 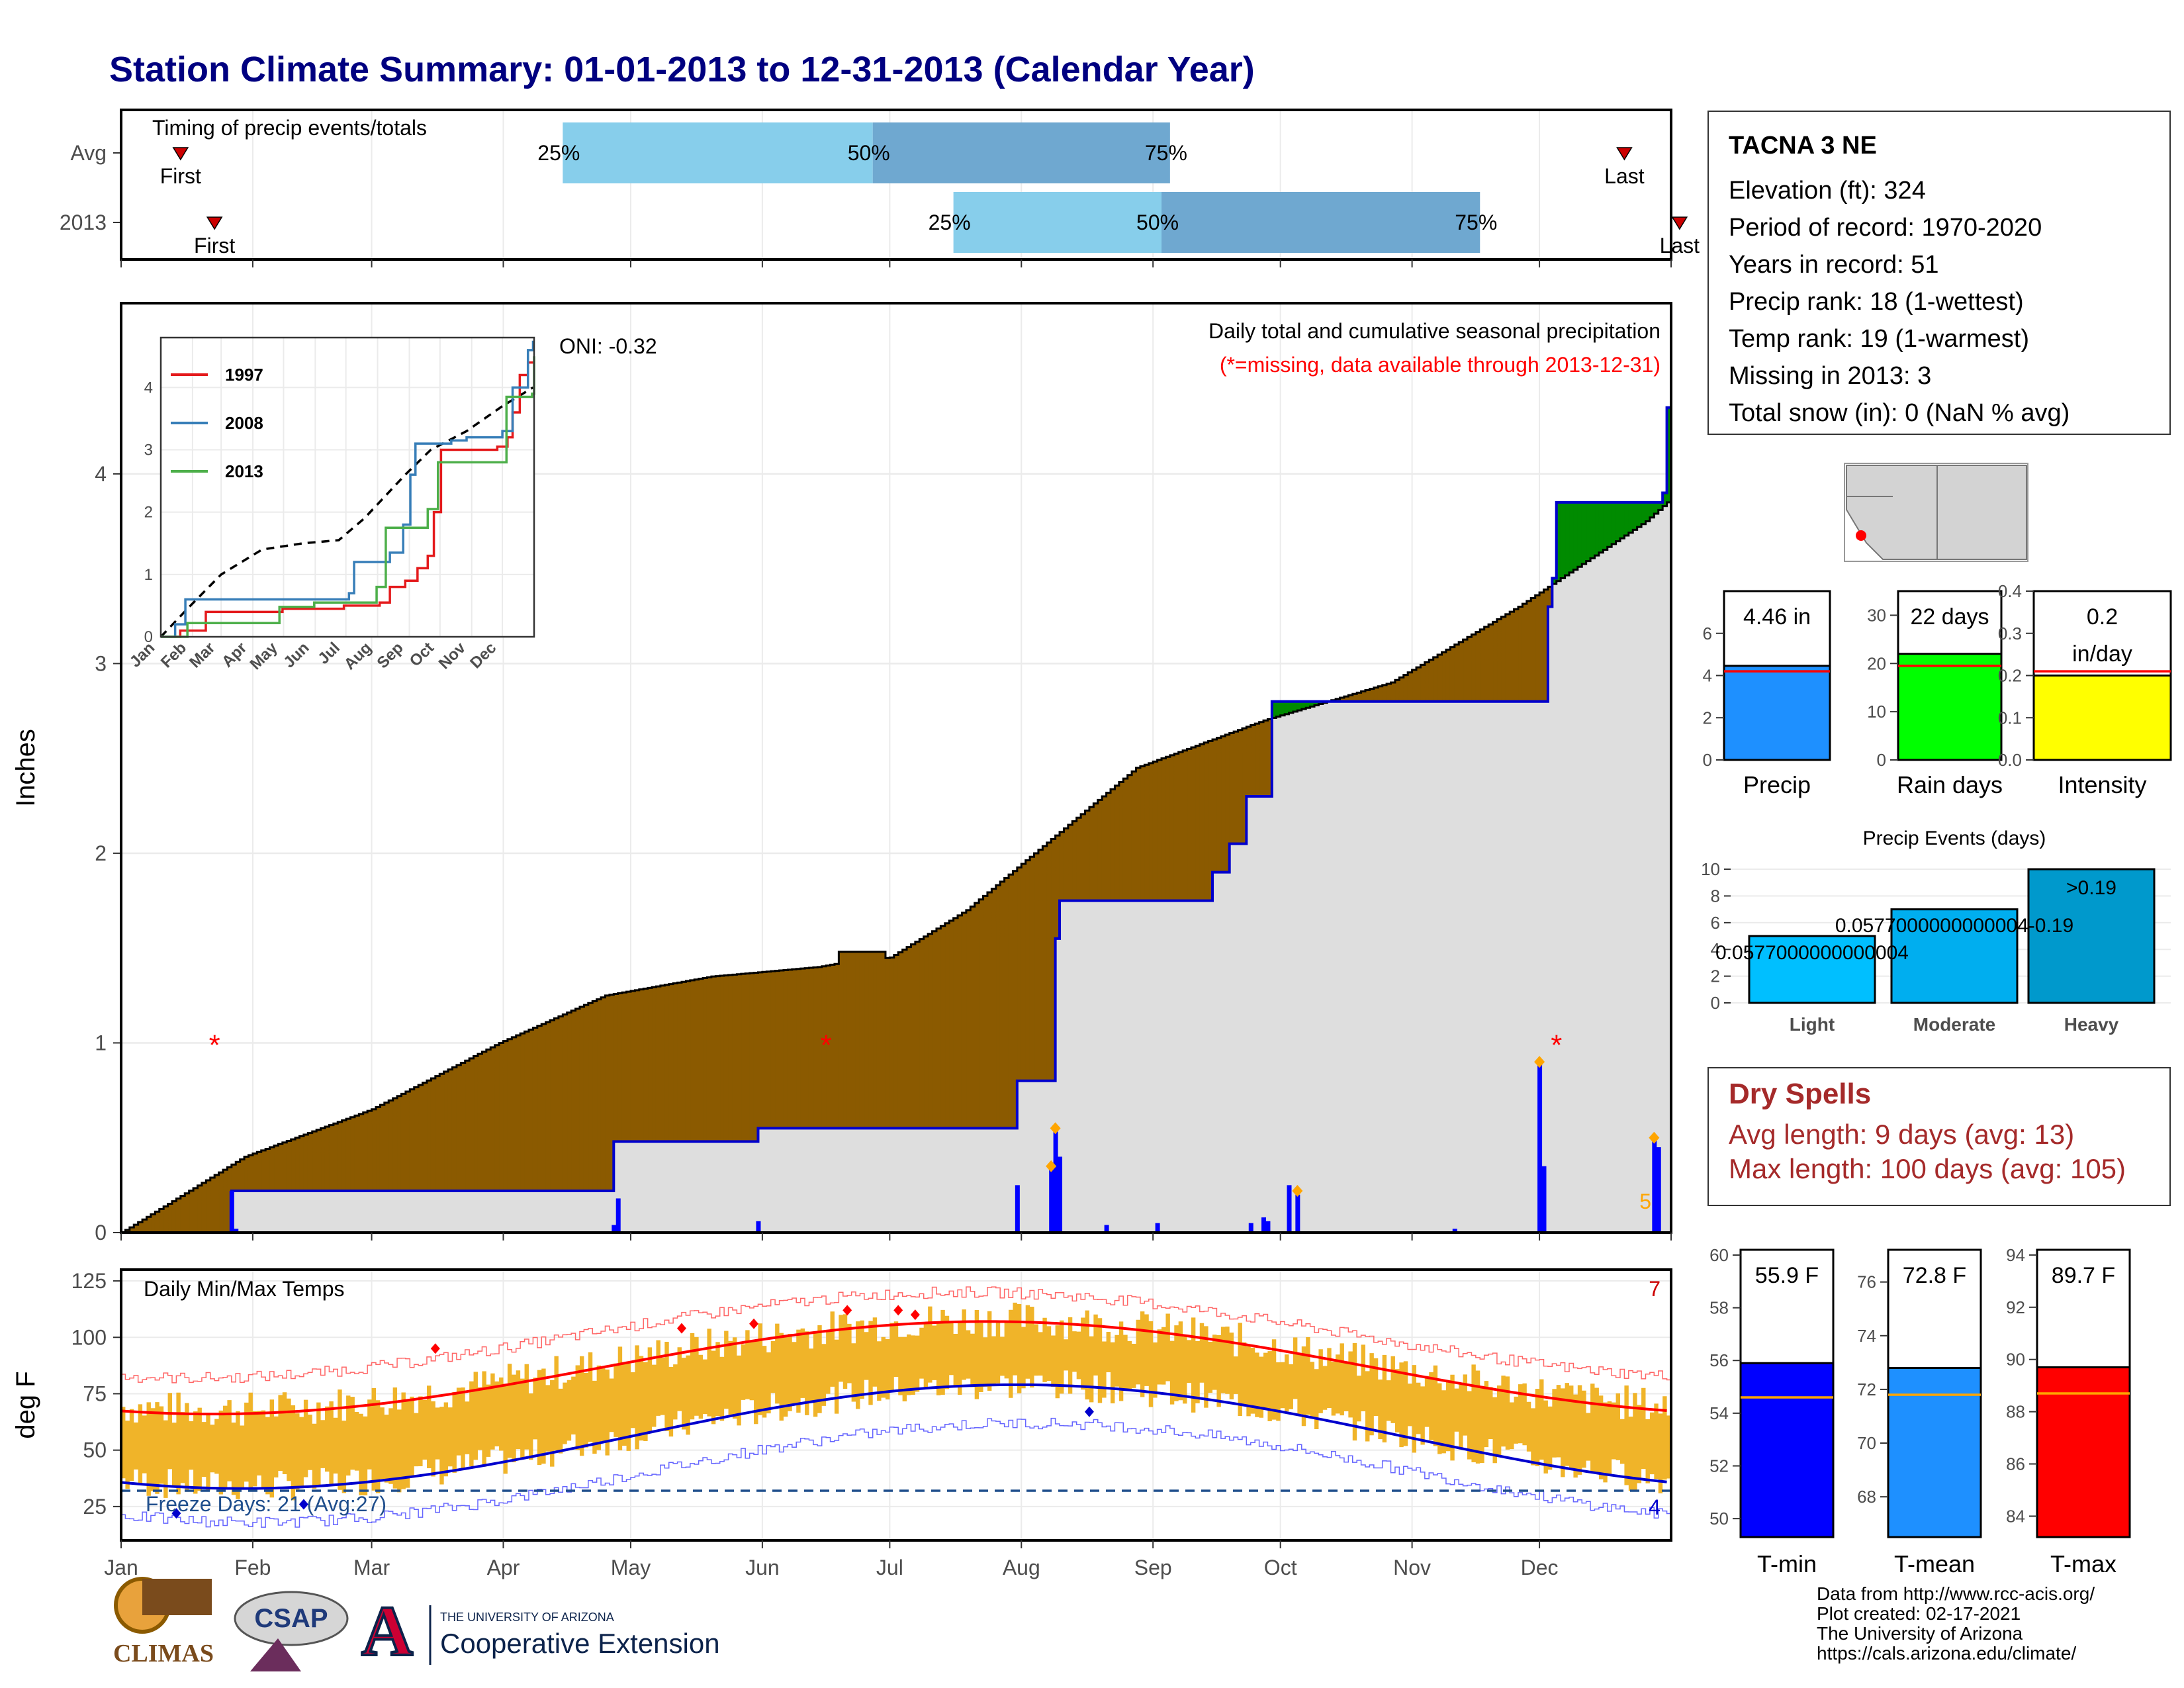 What do you see at coordinates (387, 1631) in the screenshot?
I see `ua-logo-icon: A` at bounding box center [387, 1631].